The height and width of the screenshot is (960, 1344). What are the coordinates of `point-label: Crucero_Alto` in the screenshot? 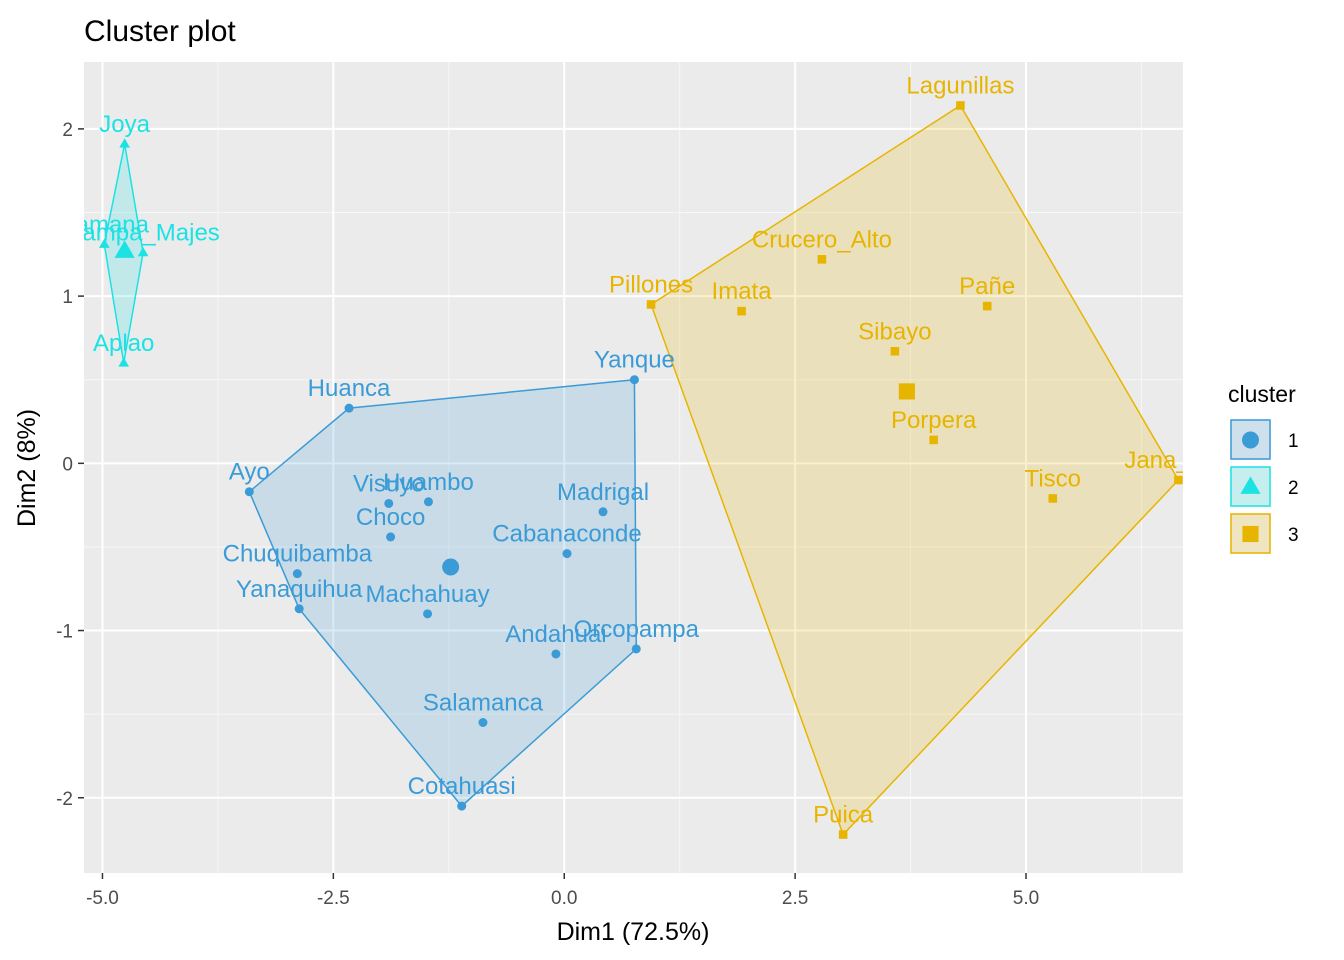 It's located at (822, 239).